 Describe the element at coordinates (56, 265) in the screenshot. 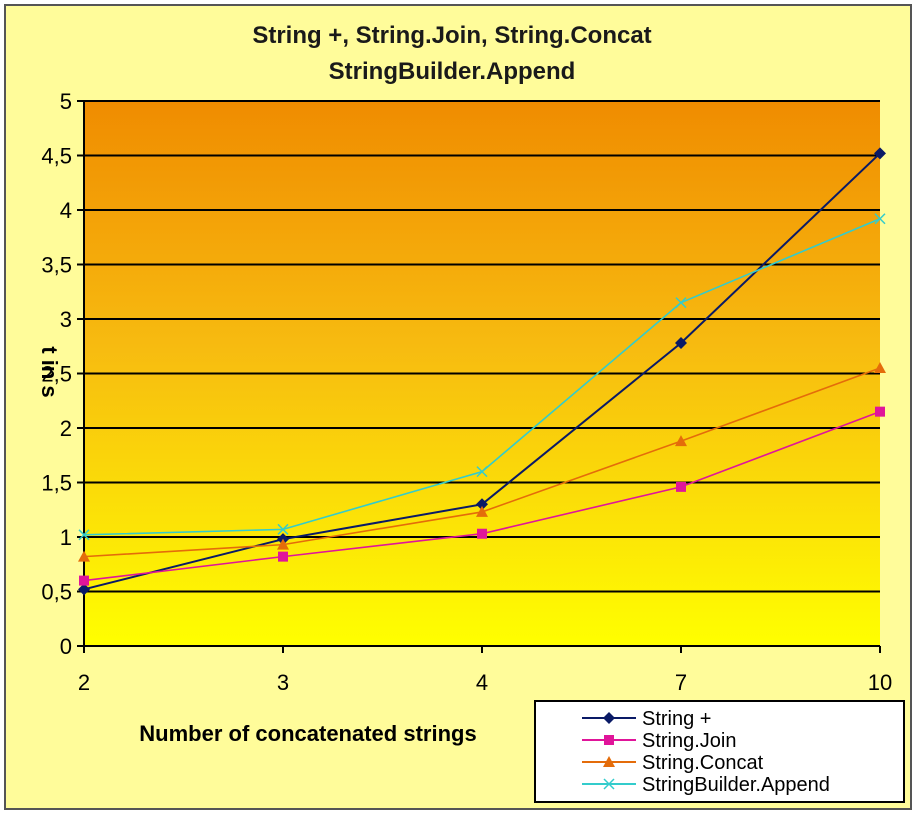

I see `y-tick-label: 3,5` at that location.